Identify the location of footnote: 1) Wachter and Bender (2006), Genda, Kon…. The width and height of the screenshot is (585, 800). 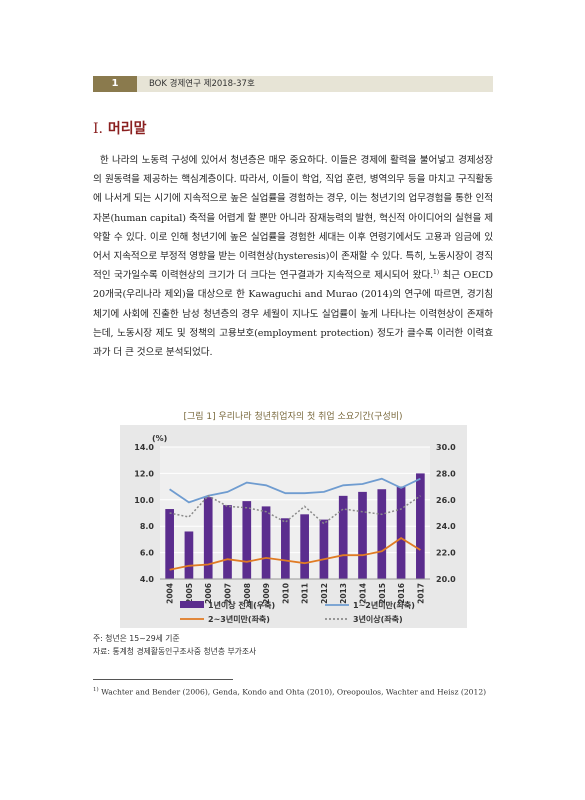
(303, 692).